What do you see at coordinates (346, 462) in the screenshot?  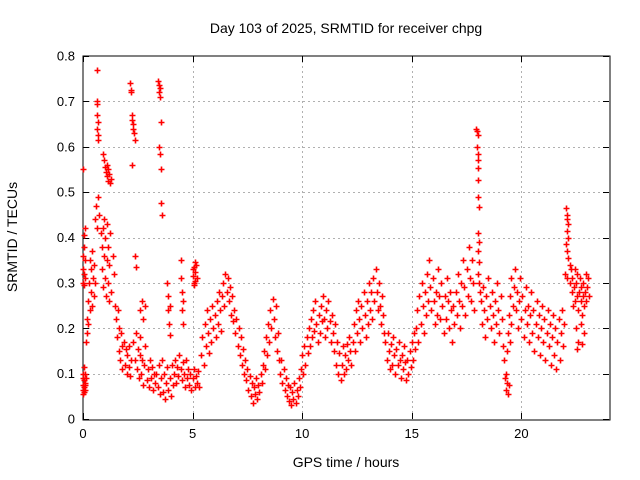 I see `x-axis-label: GPS time / hours` at bounding box center [346, 462].